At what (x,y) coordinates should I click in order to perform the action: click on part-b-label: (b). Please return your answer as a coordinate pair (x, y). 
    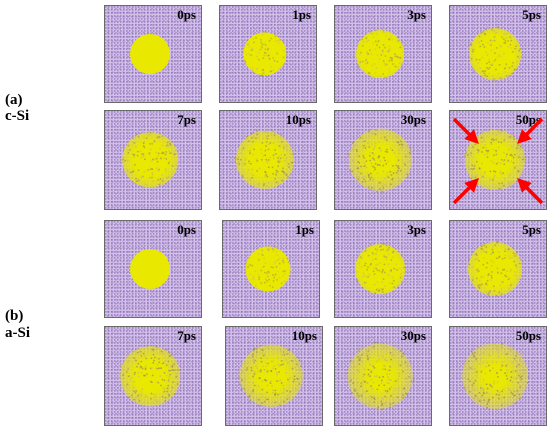
    Looking at the image, I should click on (14, 316).